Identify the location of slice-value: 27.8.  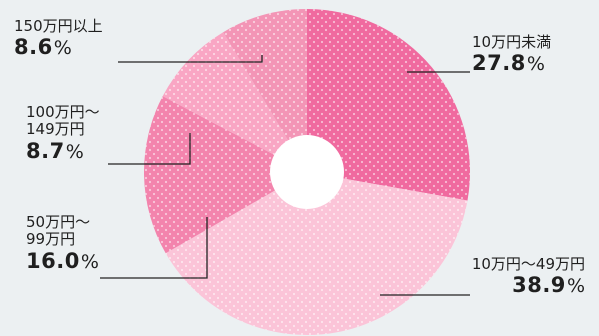
(499, 63).